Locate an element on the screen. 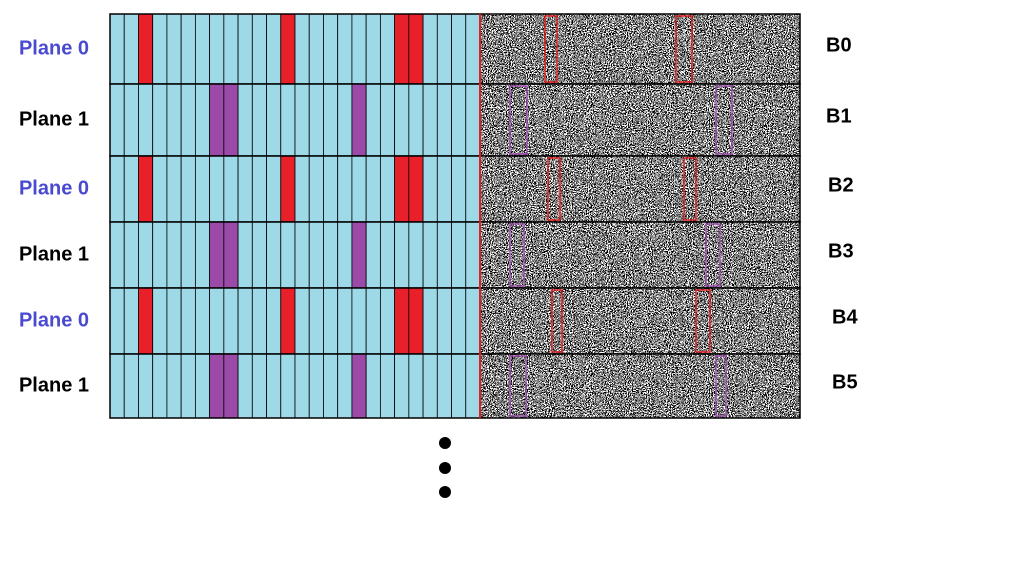 The width and height of the screenshot is (1024, 576). row-border is located at coordinates (455, 386).